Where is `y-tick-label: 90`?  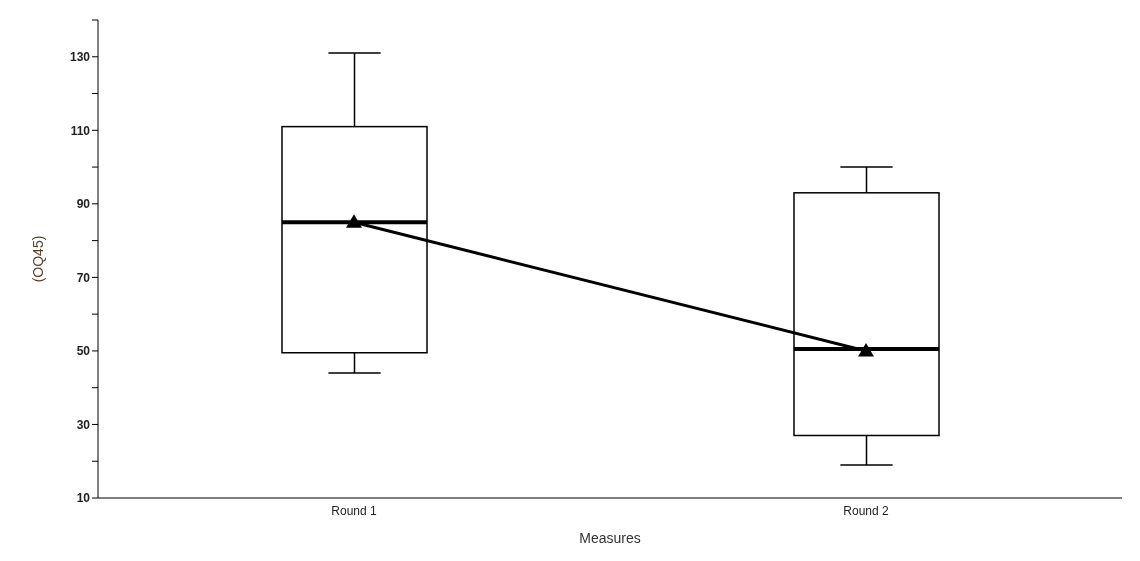 y-tick-label: 90 is located at coordinates (83, 204).